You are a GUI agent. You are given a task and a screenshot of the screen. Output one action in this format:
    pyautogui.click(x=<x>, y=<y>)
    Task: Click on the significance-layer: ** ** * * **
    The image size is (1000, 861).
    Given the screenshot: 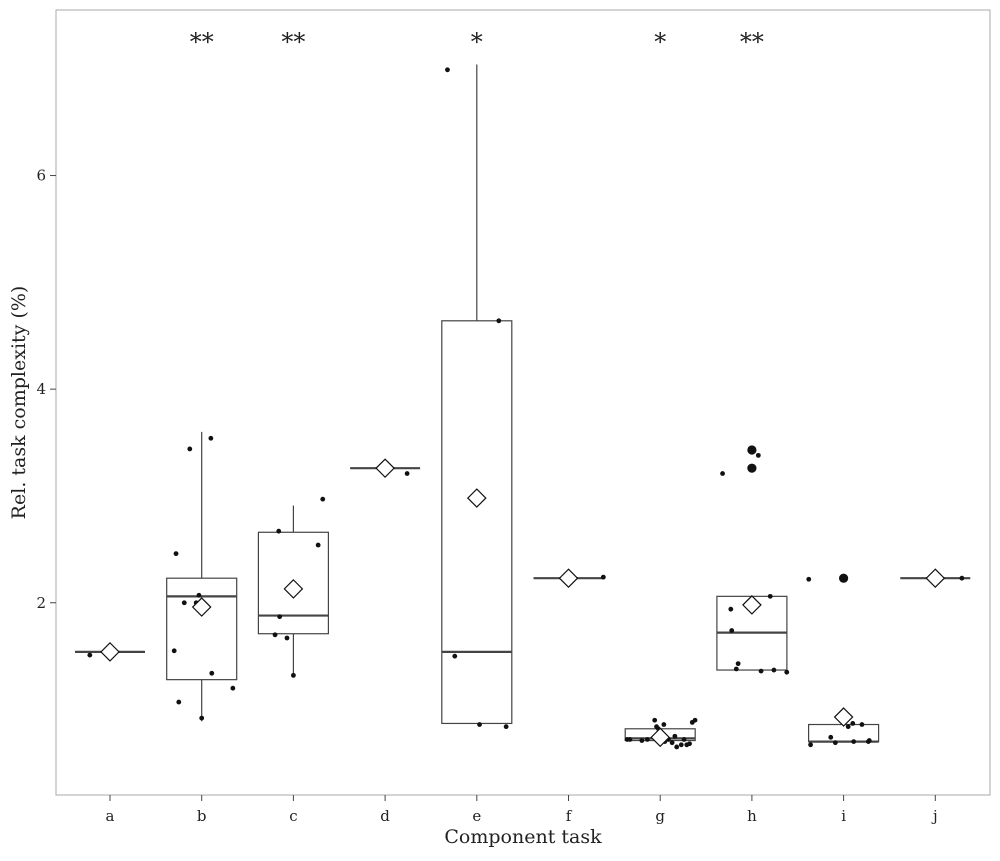 What is the action you would take?
    pyautogui.click(x=477, y=42)
    